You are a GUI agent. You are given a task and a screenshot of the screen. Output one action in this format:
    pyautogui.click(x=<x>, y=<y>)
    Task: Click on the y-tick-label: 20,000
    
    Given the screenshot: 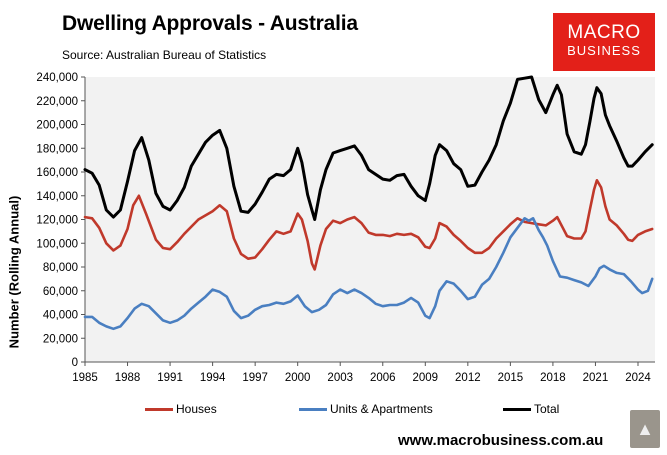 What is the action you would take?
    pyautogui.click(x=60, y=339)
    